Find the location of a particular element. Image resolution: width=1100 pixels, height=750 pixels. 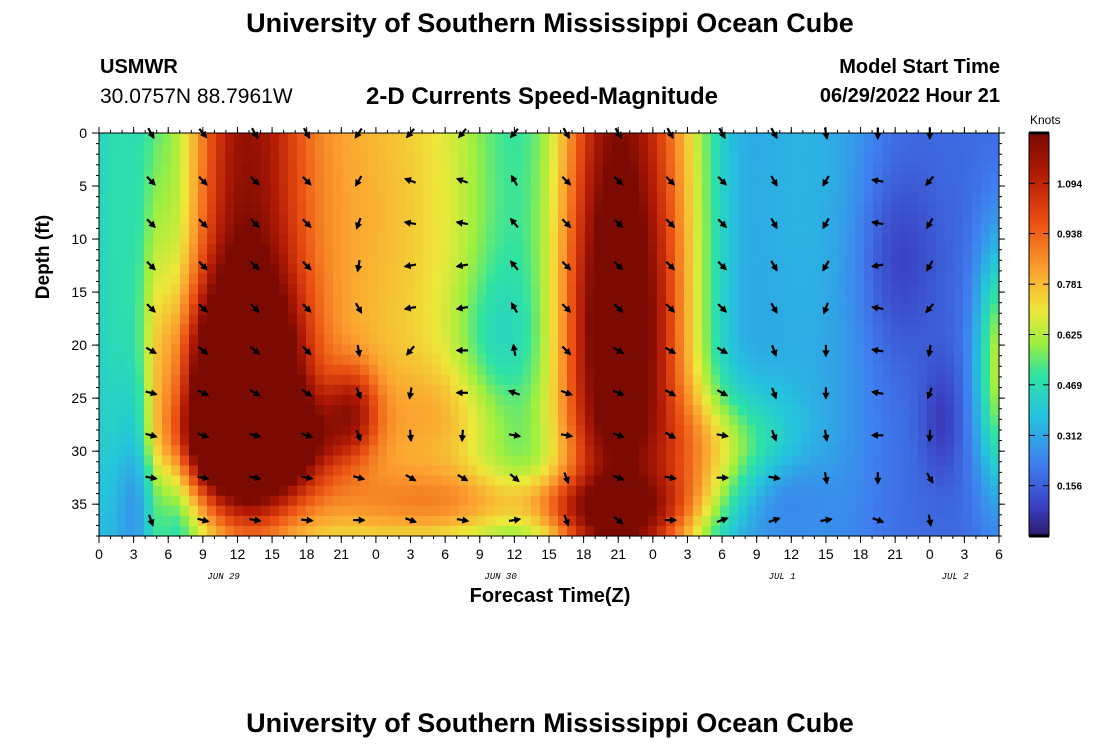

y-tick-label: 35 is located at coordinates (79, 504).